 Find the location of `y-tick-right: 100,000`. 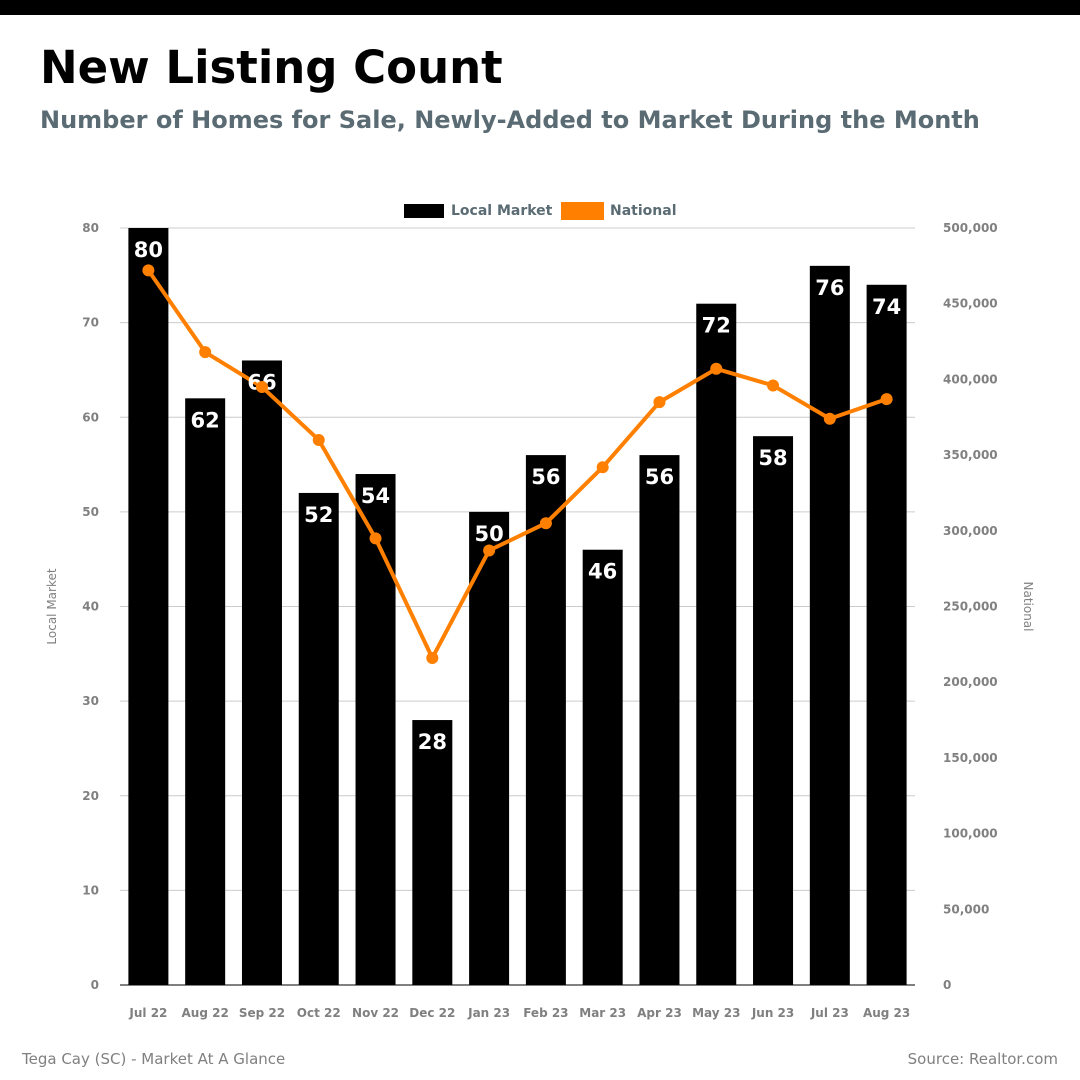

y-tick-right: 100,000 is located at coordinates (970, 834).